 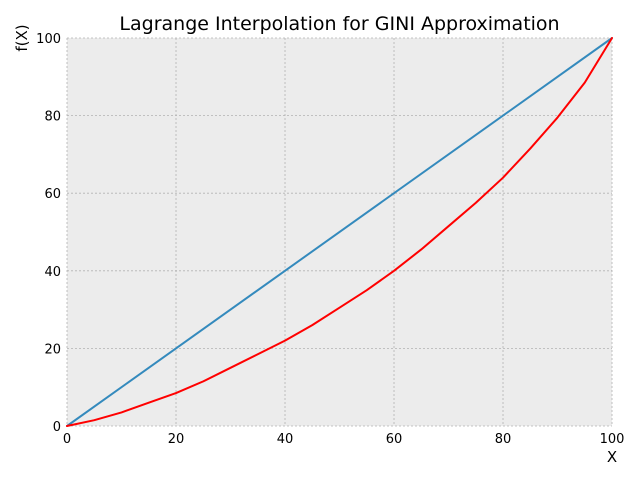 I want to click on y-tick-label: 100, so click(x=48, y=39).